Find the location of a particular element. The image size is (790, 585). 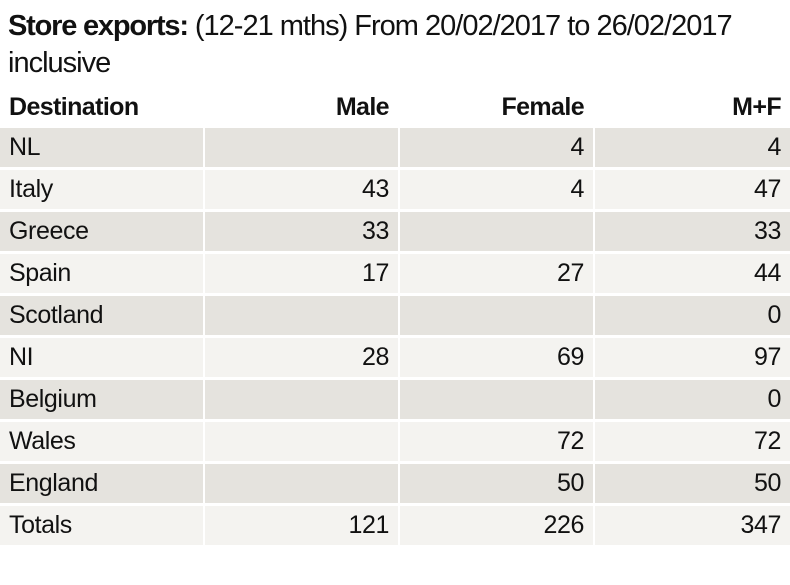

col-header-destination: Destination is located at coordinates (74, 107).